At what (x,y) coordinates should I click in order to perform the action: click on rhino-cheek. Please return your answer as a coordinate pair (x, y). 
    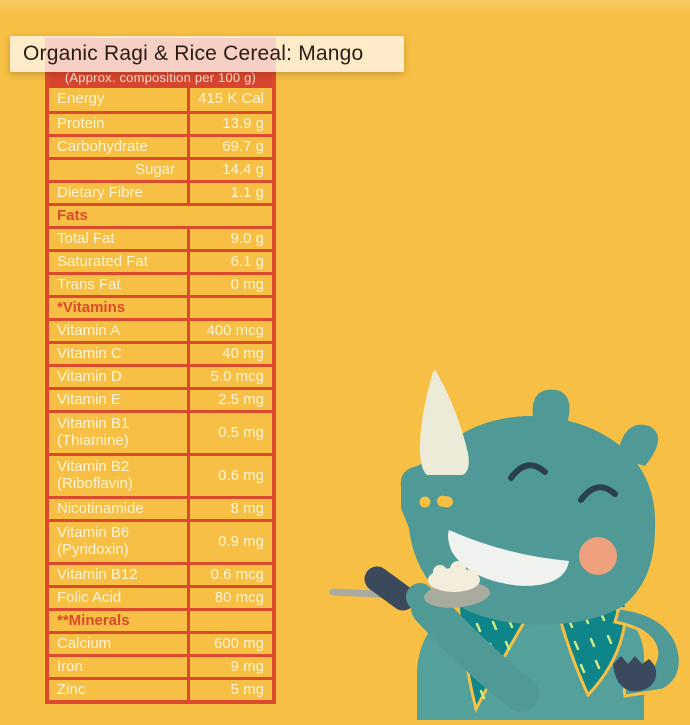
    Looking at the image, I should click on (598, 556).